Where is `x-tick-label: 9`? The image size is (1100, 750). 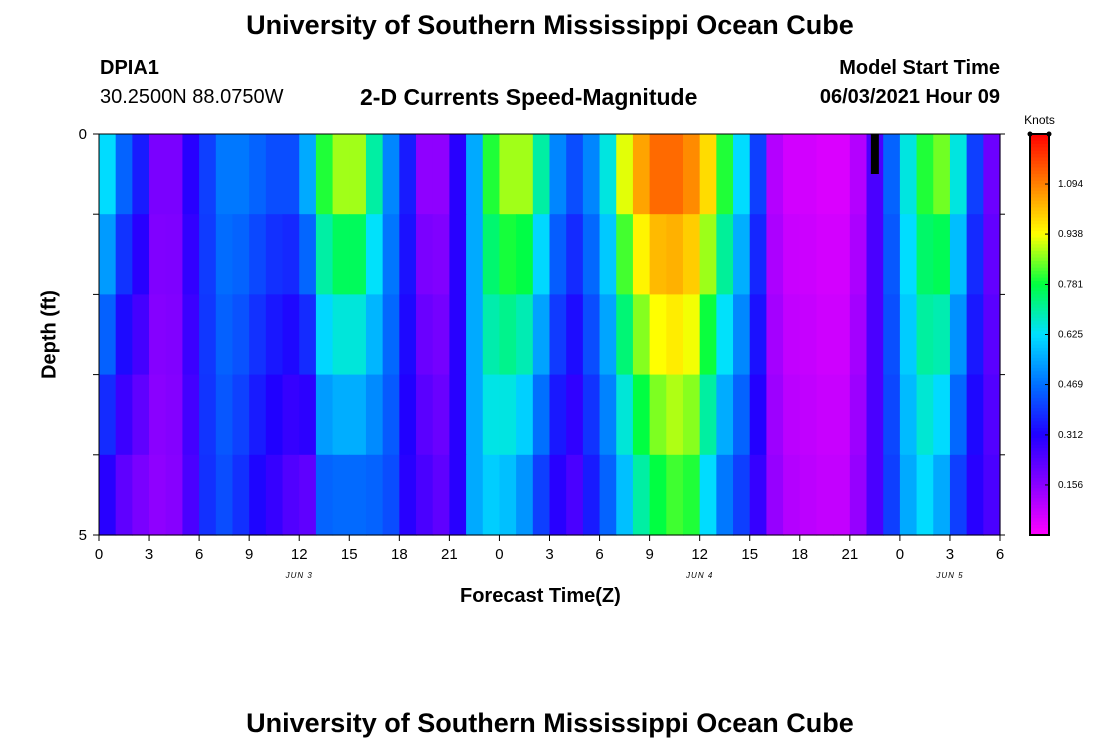 x-tick-label: 9 is located at coordinates (249, 554).